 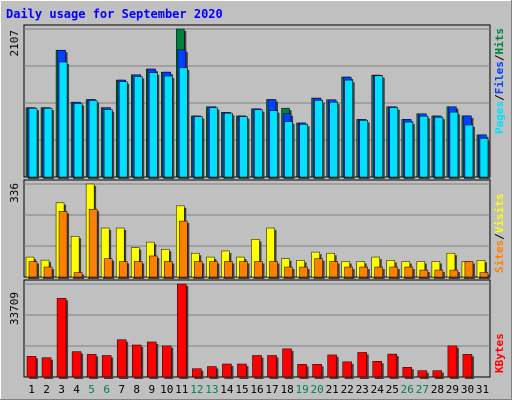 What do you see at coordinates (286, 389) in the screenshot?
I see `day-label: 18` at bounding box center [286, 389].